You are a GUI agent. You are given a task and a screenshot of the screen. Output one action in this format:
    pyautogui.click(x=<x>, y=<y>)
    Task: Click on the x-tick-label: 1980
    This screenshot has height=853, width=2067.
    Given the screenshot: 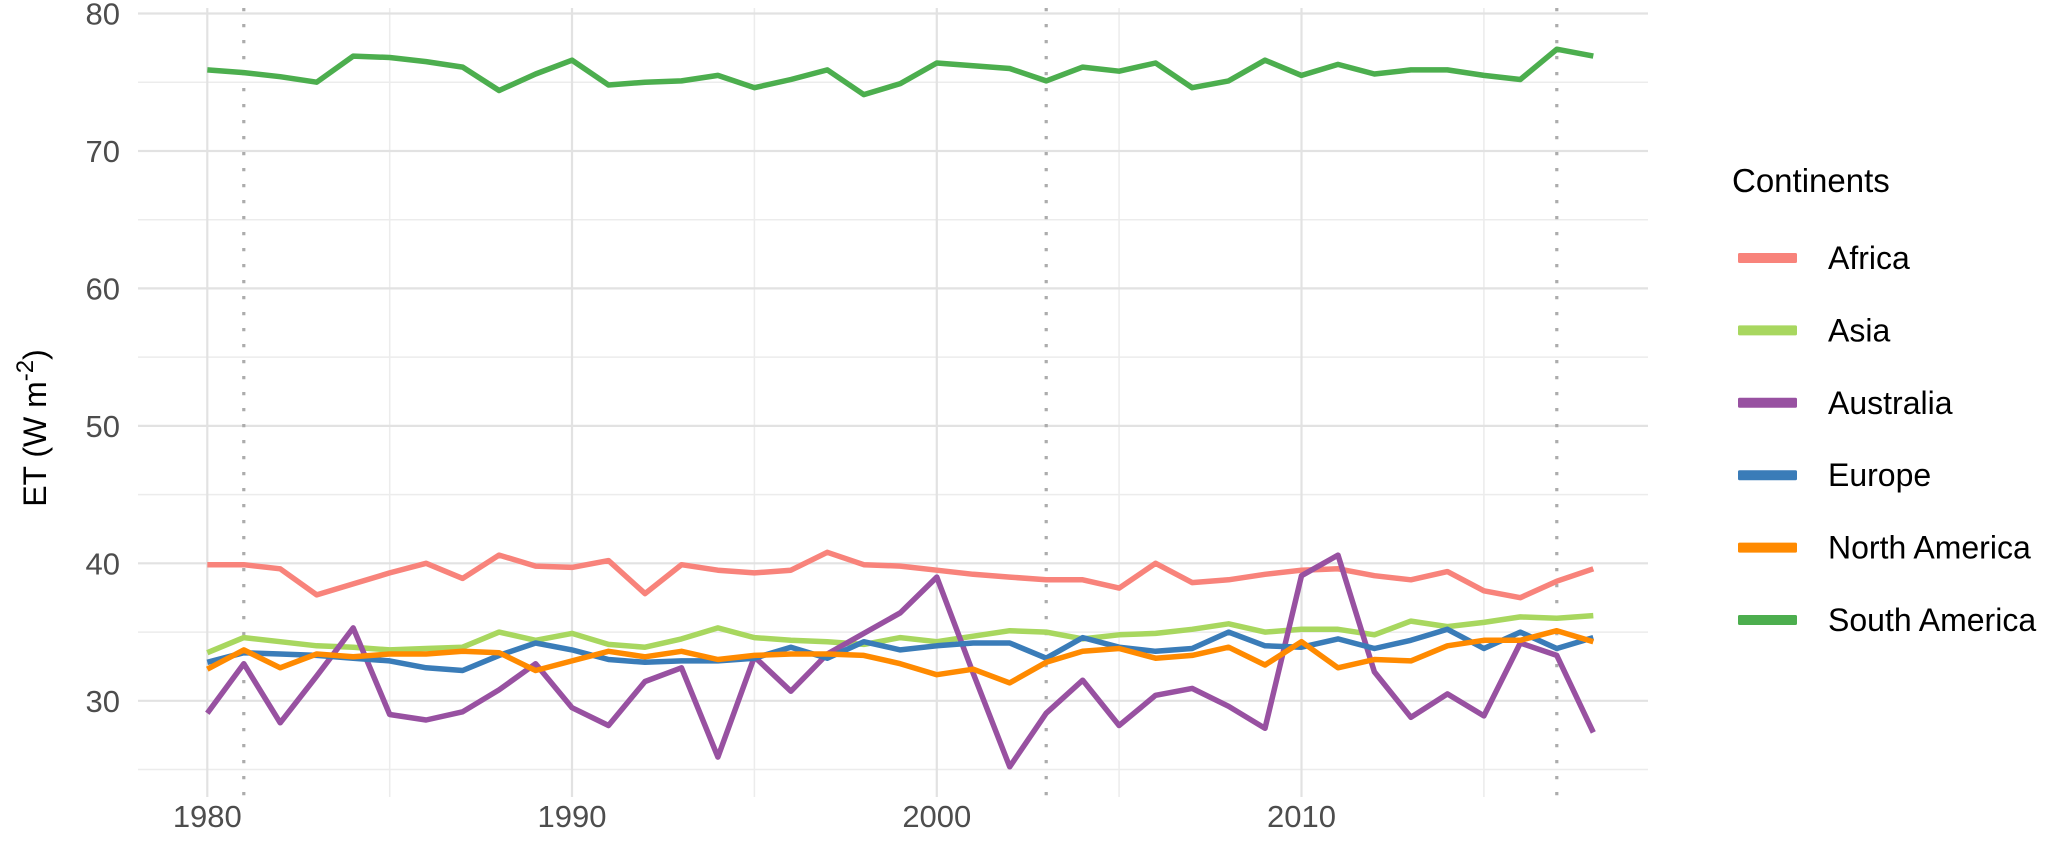 What is the action you would take?
    pyautogui.click(x=207, y=816)
    